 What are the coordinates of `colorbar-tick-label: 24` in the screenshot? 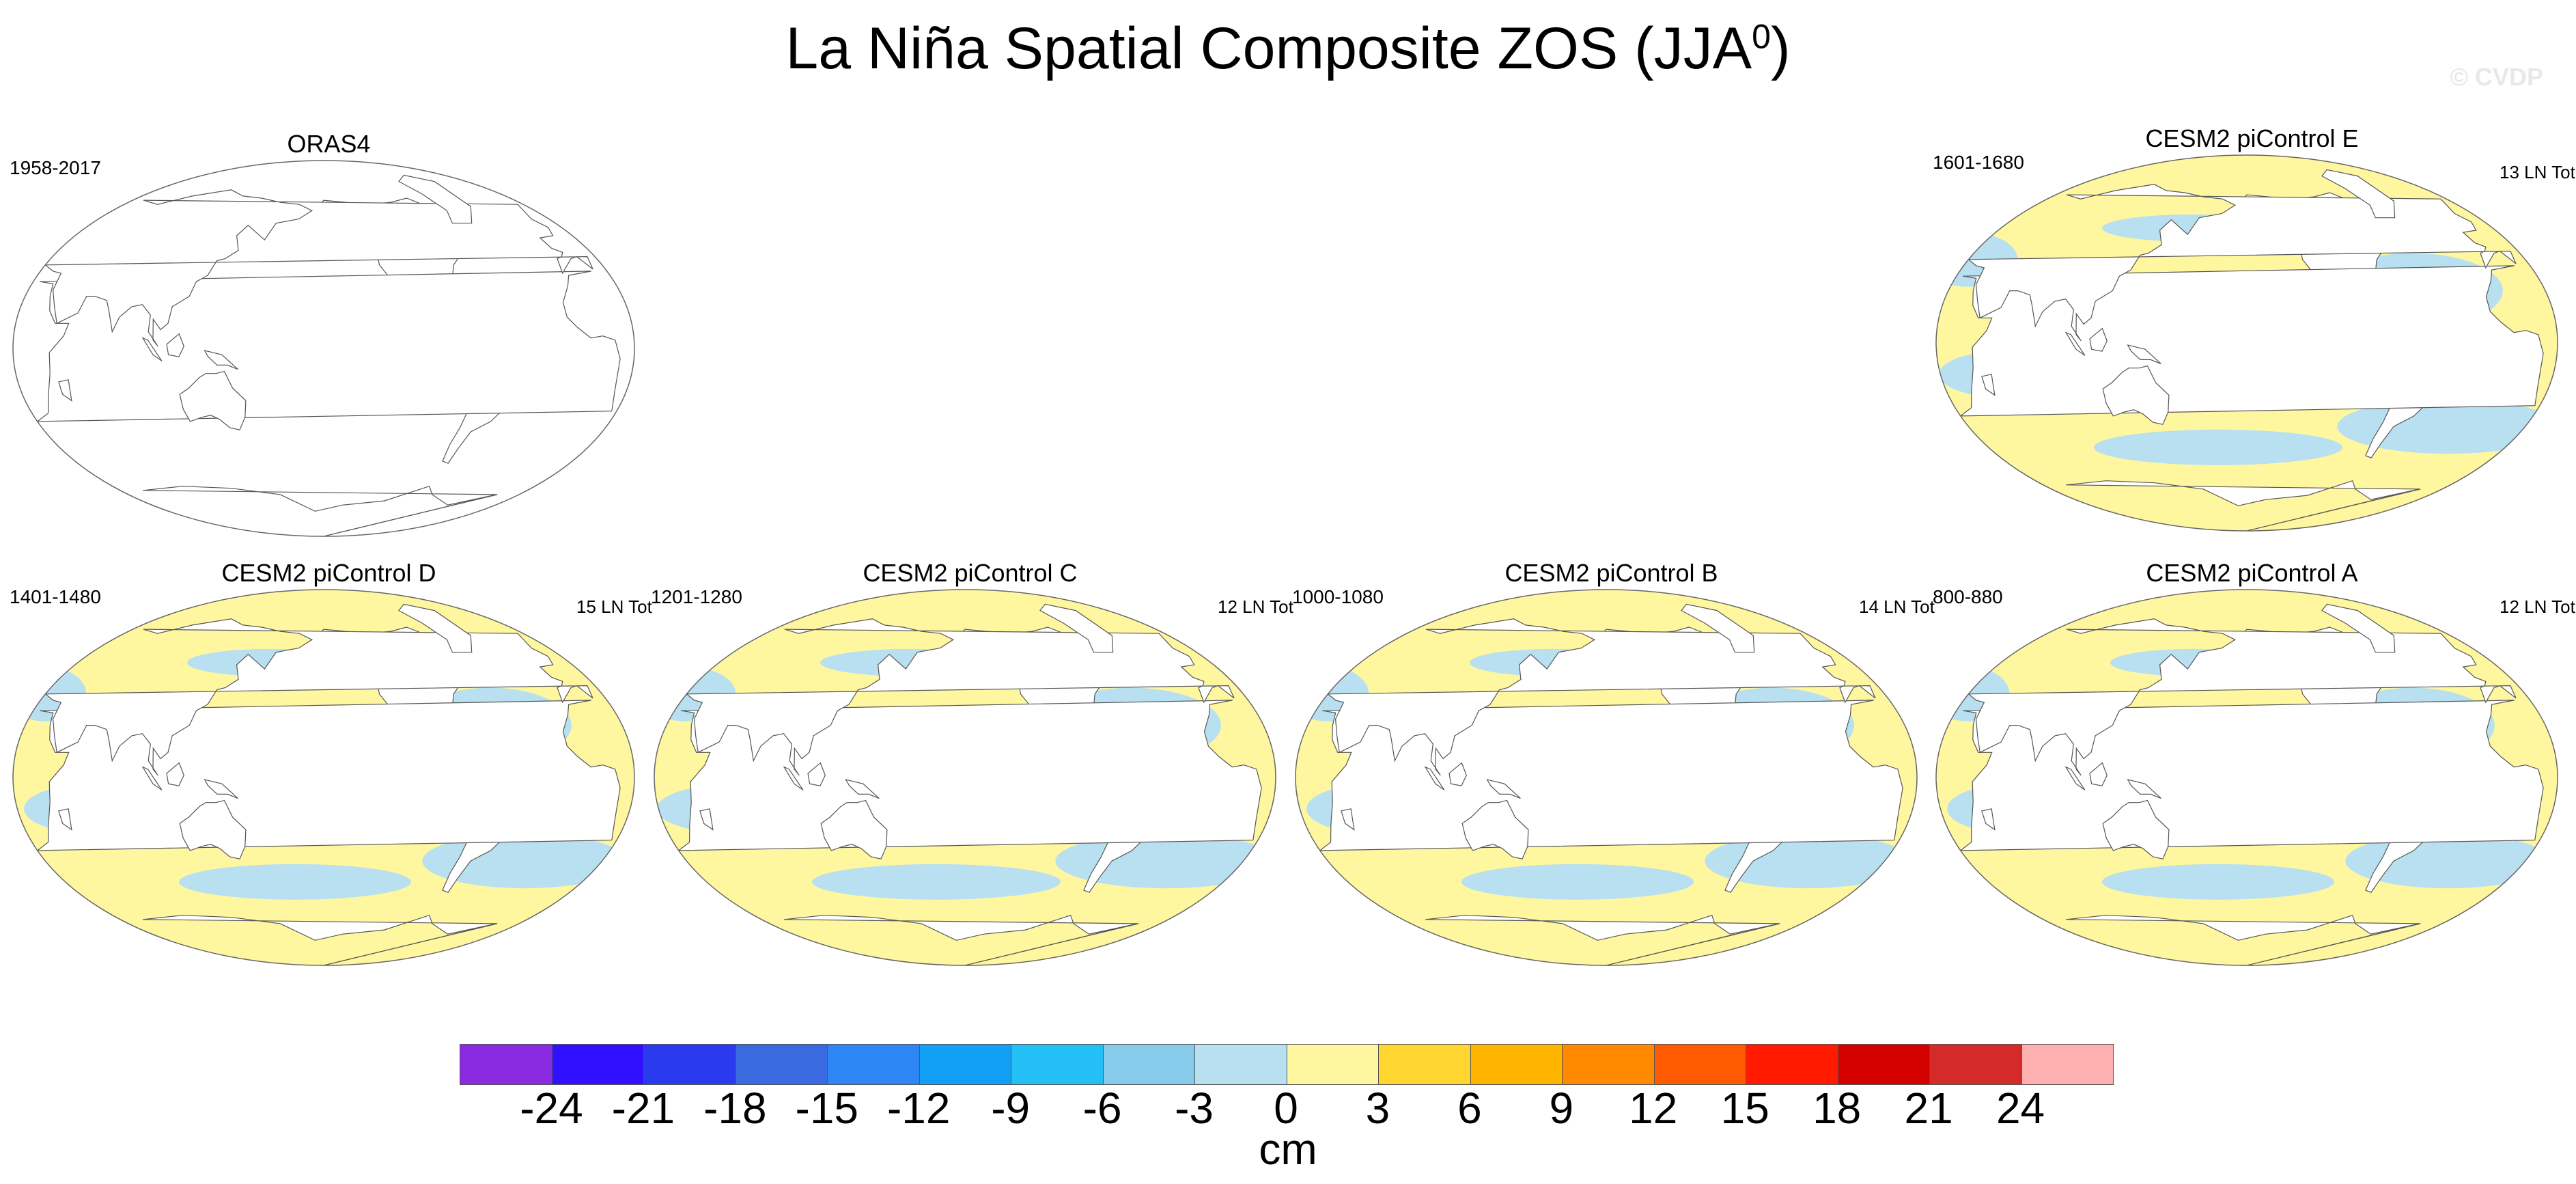 It's located at (2020, 1108).